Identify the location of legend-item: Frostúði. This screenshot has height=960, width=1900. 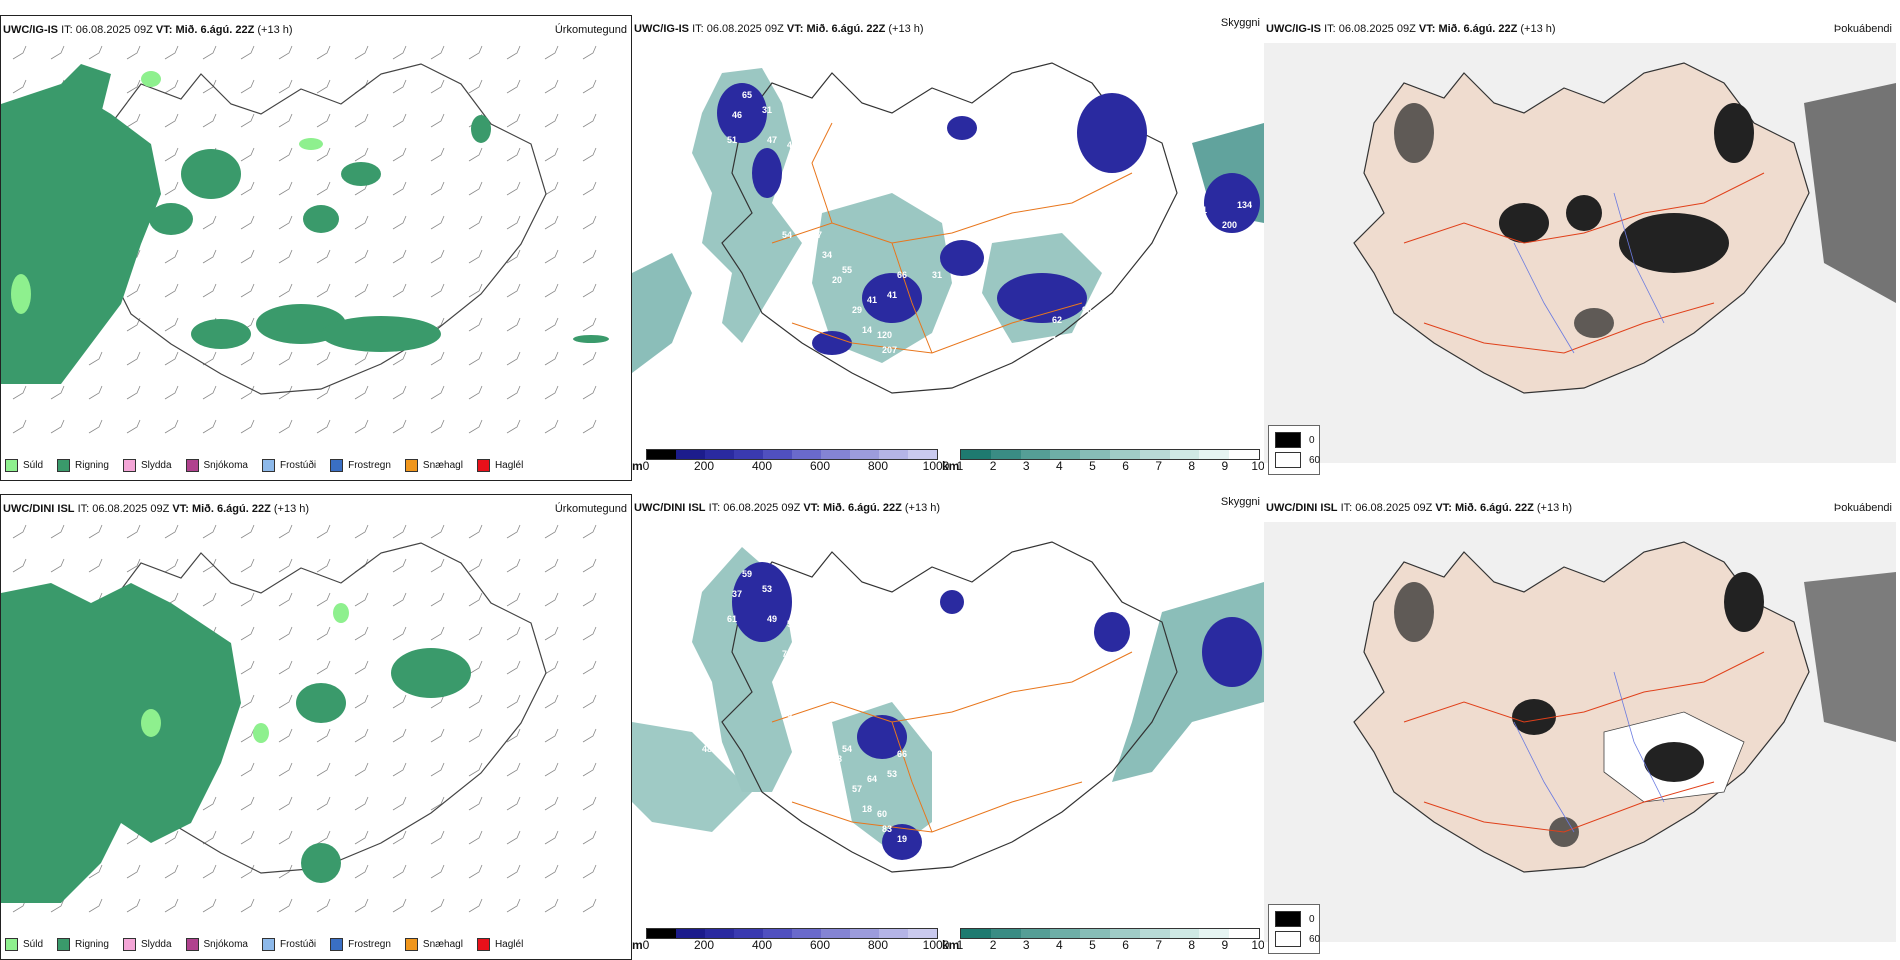
(288, 465).